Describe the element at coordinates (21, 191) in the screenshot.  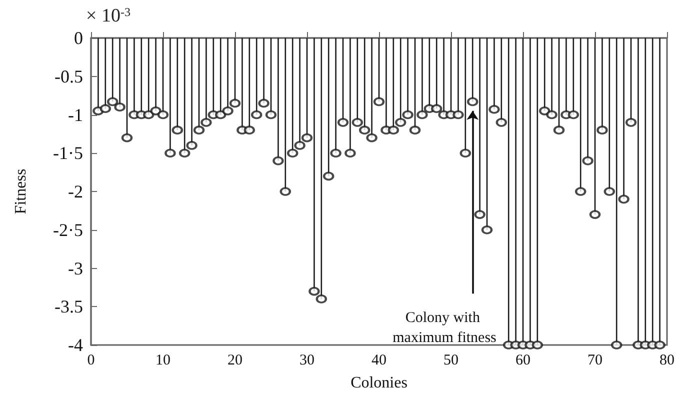
I see `y-axis-title: Fitness` at that location.